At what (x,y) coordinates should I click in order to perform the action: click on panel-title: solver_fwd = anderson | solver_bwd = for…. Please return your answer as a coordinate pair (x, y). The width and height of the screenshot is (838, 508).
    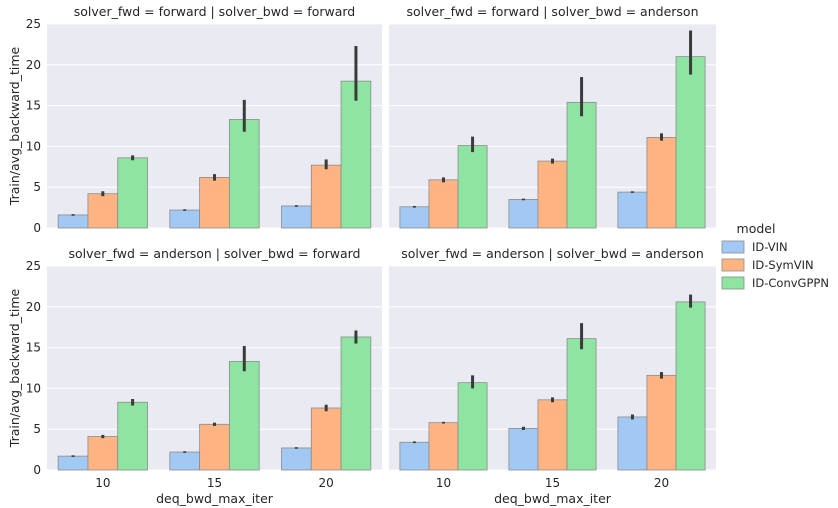
    Looking at the image, I should click on (214, 253).